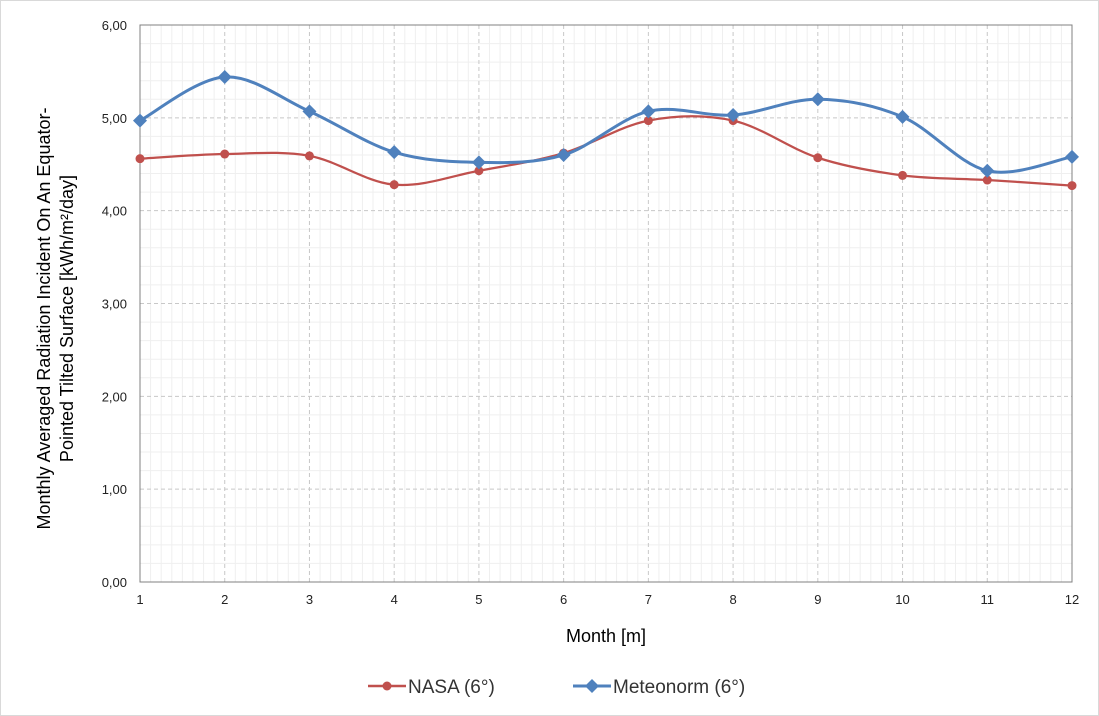 This screenshot has height=716, width=1099. I want to click on x-tick-label: 8, so click(732, 599).